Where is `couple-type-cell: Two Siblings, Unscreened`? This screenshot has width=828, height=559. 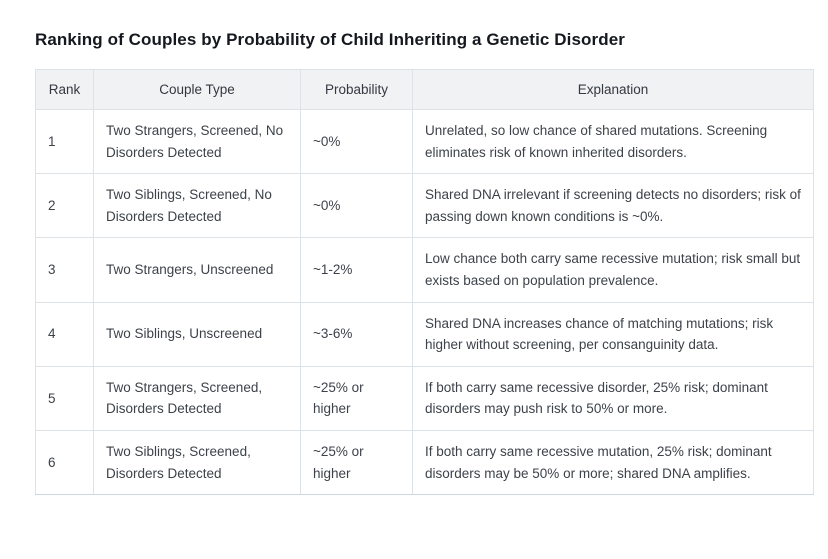 couple-type-cell: Two Siblings, Unscreened is located at coordinates (197, 334).